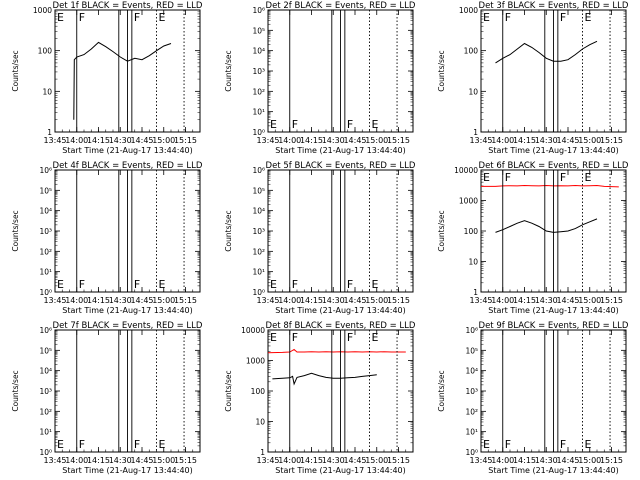  Describe the element at coordinates (554, 326) in the screenshot. I see `panel-title: Det 9f BLACK = Events, RED = LLD` at that location.